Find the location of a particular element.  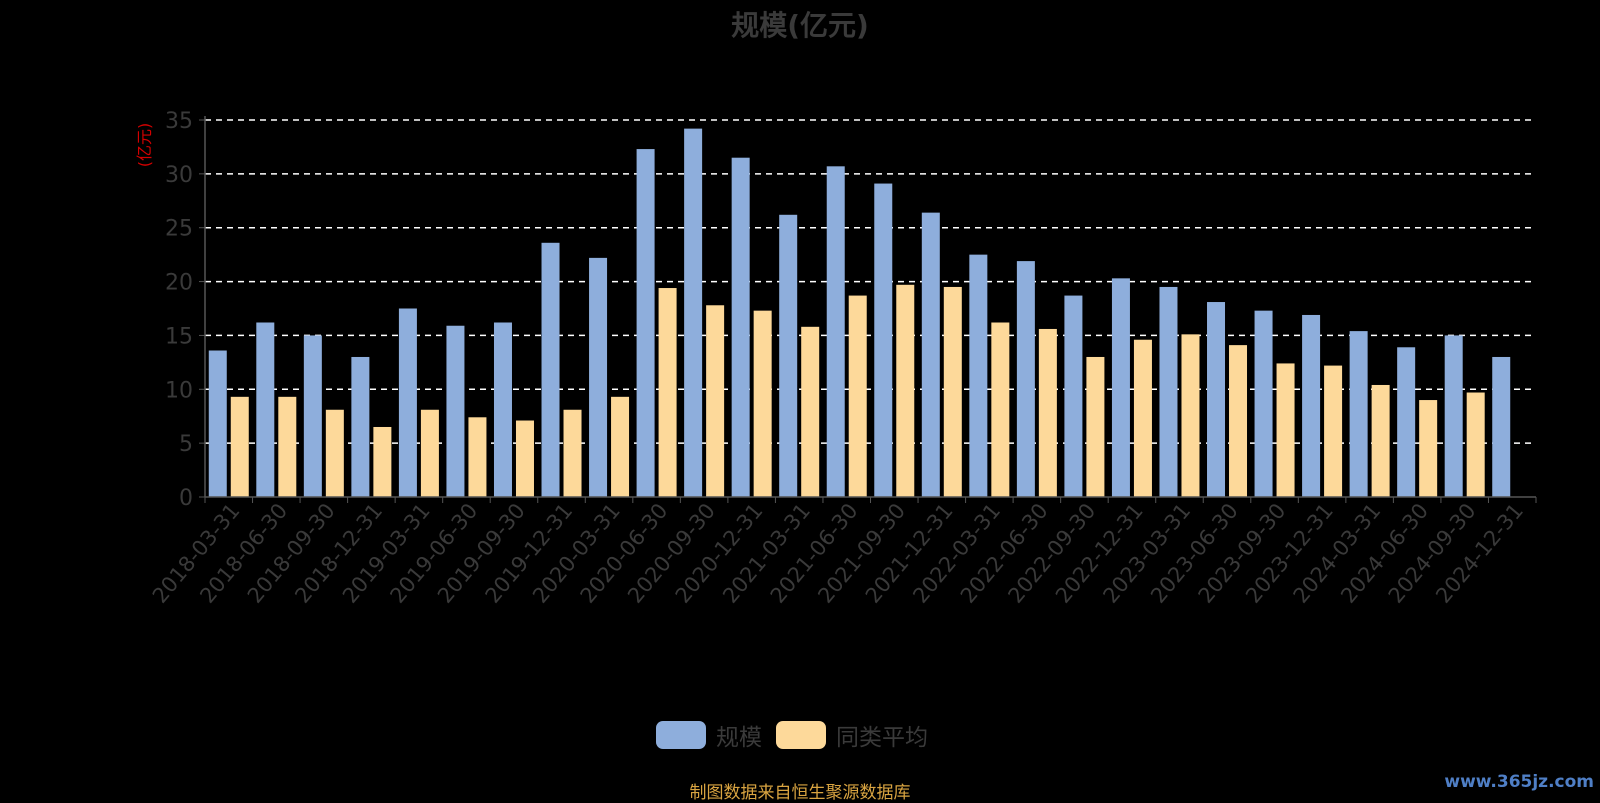

y-tick-label-0: 0 is located at coordinates (186, 498).